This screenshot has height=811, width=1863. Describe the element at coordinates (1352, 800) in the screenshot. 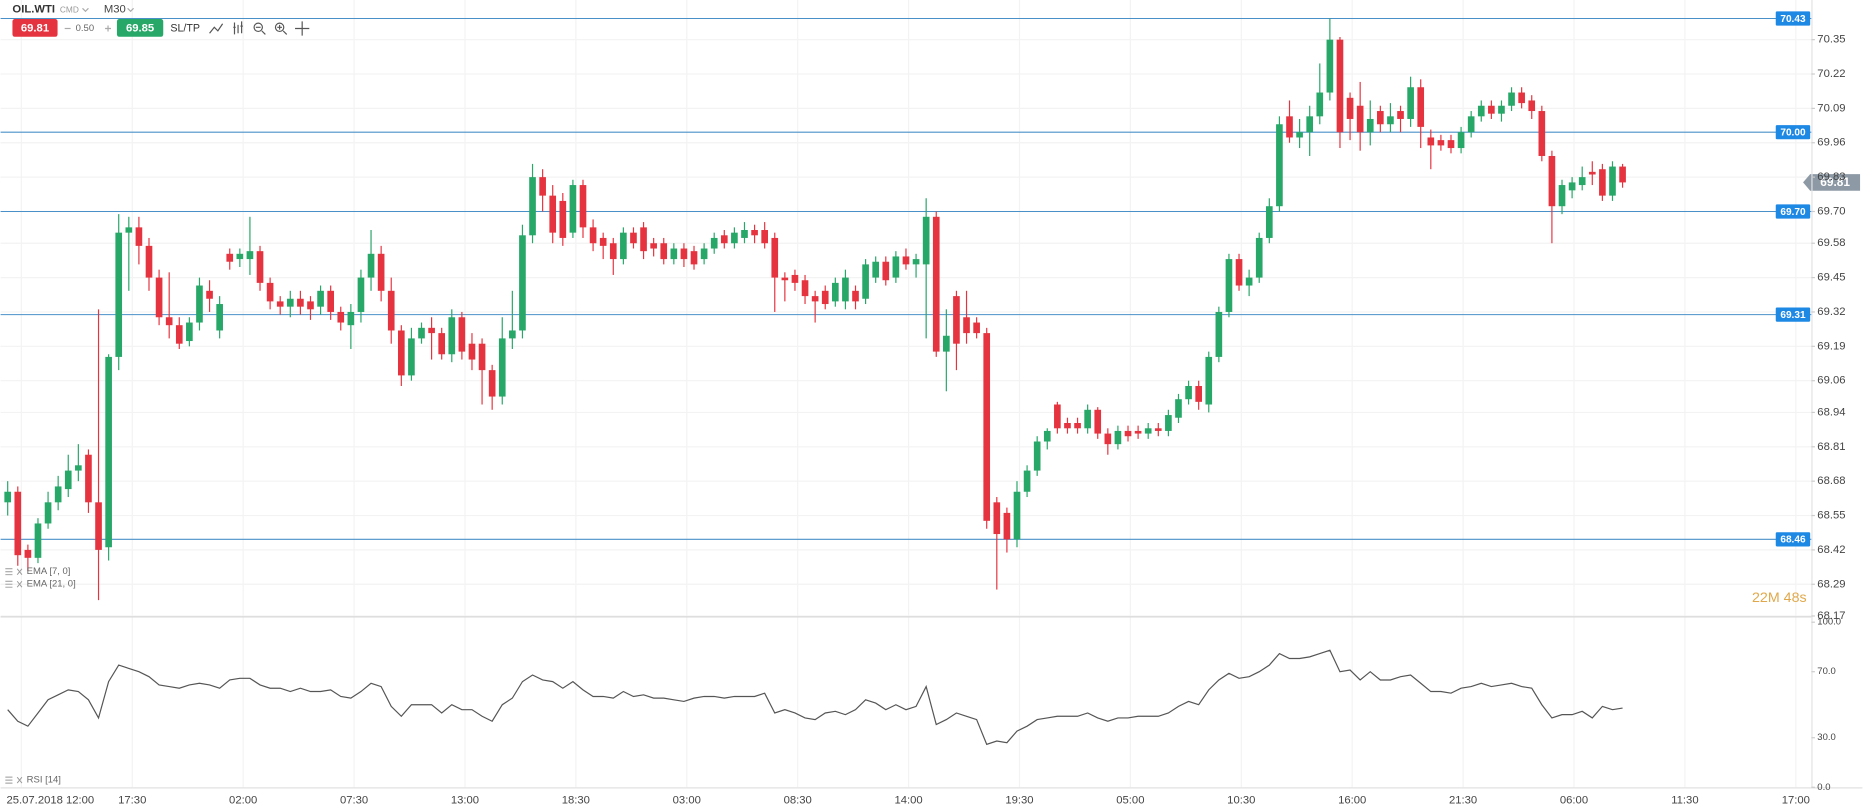

I see `x-tick-label: 16:00` at that location.